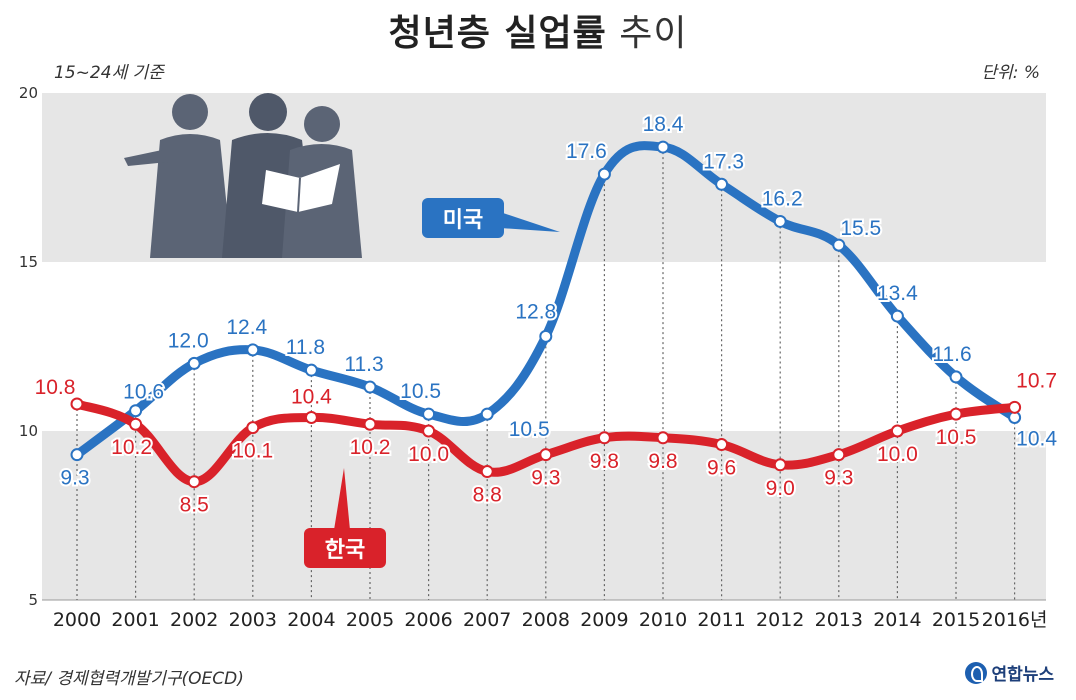 This screenshot has height=700, width=1076. I want to click on label-us-2010: 18.4, so click(663, 124).